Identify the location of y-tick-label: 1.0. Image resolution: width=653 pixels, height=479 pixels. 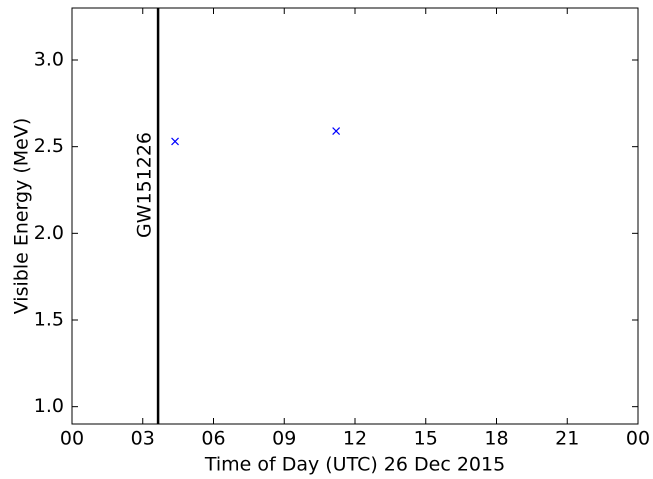
(49, 406).